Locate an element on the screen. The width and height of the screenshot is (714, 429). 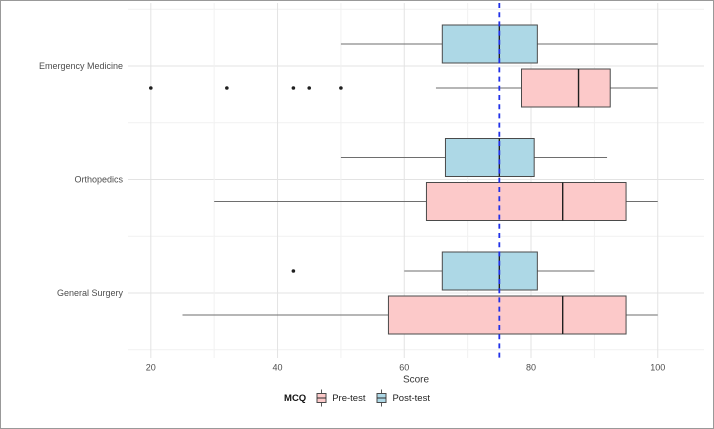
legend-item-label: Post-test is located at coordinates (411, 398).